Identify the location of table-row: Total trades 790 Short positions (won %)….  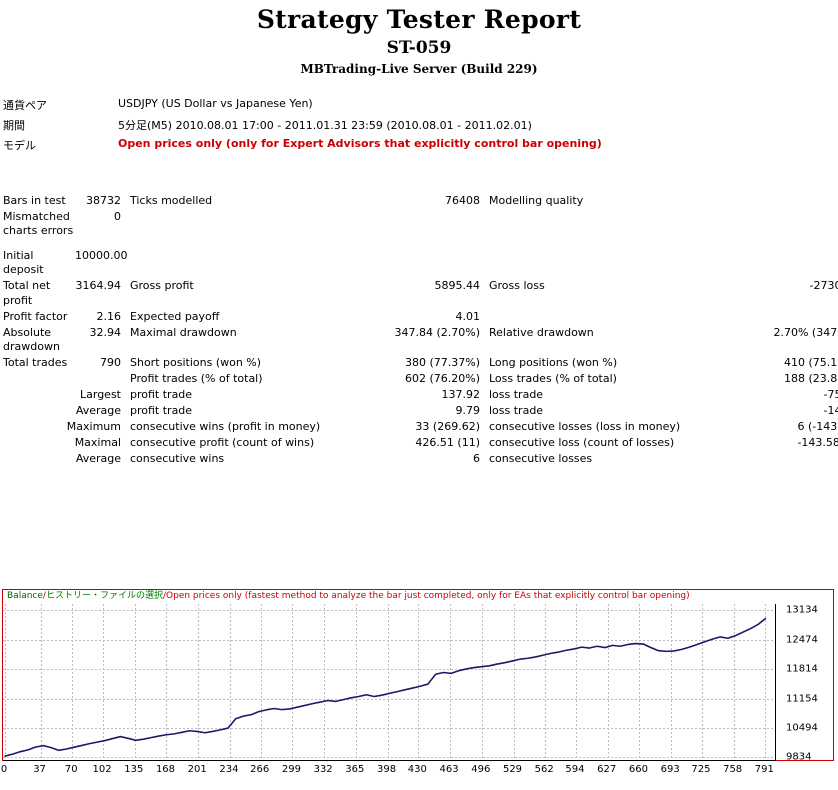
(419, 363).